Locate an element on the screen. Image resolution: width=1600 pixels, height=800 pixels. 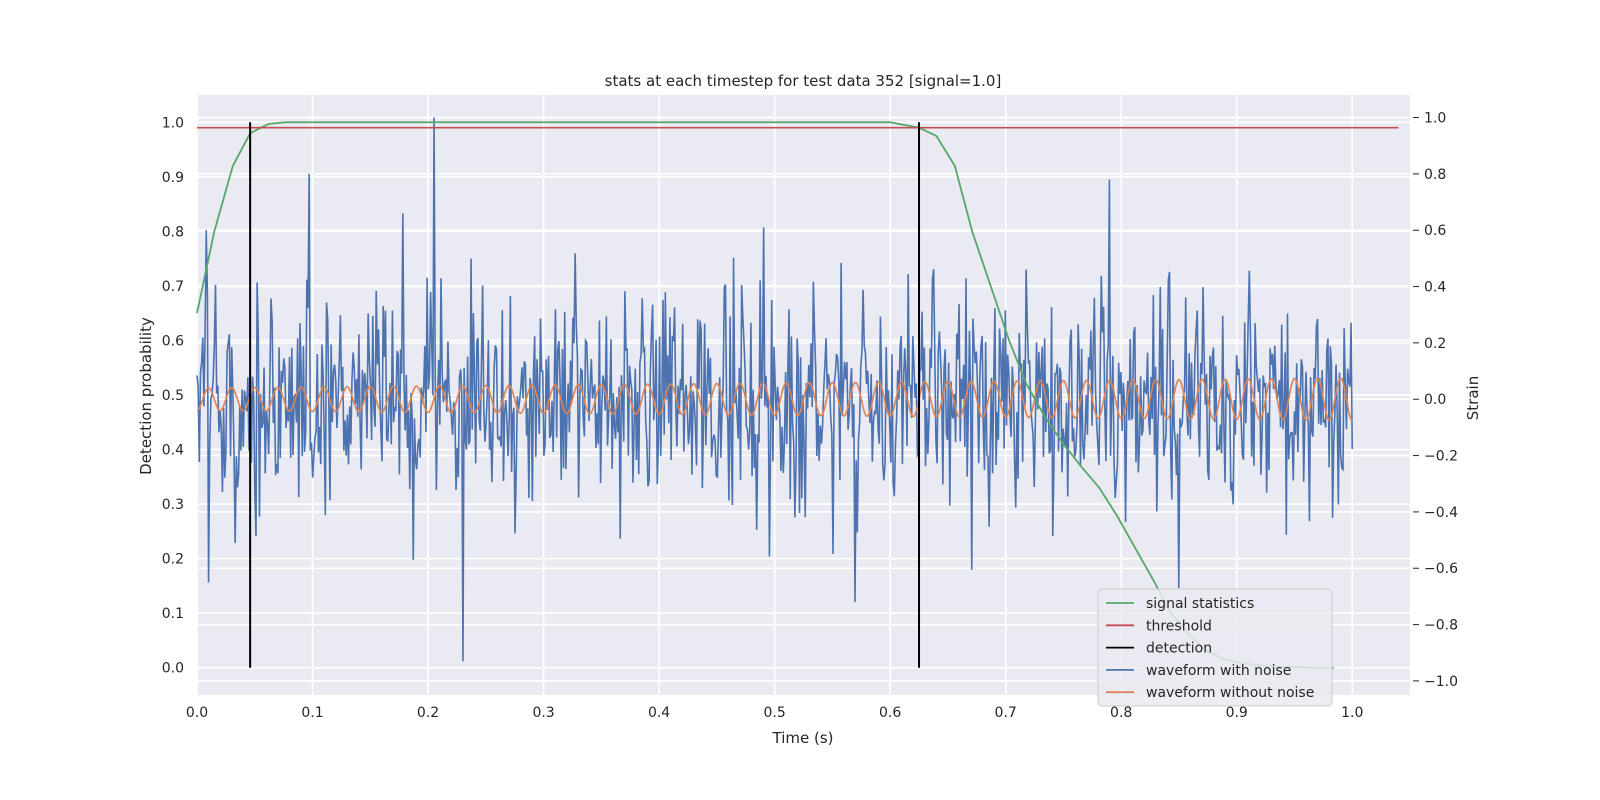
y-tick-label-5: 0.5 is located at coordinates (173, 396).